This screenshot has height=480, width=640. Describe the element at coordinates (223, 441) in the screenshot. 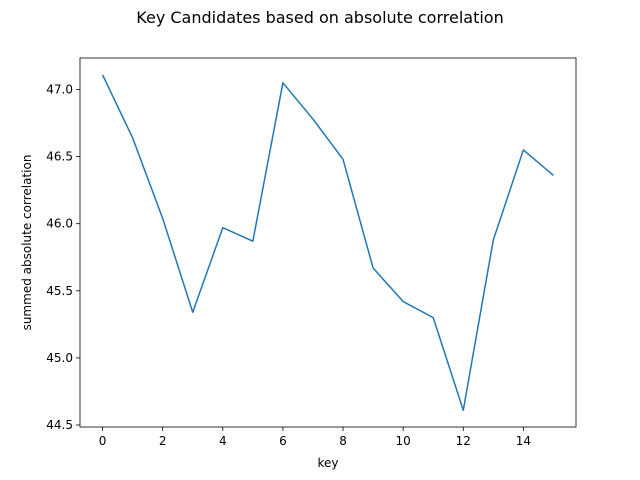

I see `x-tick-label: 4` at that location.